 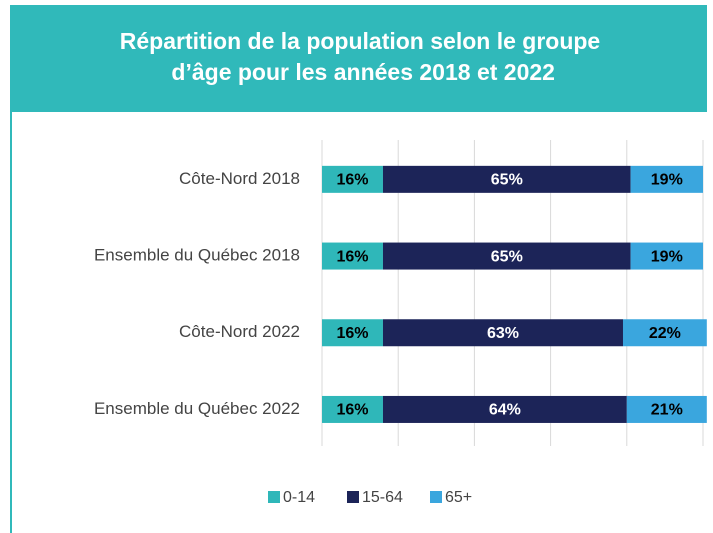 I want to click on category-label: Ensemble du Québec 2018, so click(x=197, y=255).